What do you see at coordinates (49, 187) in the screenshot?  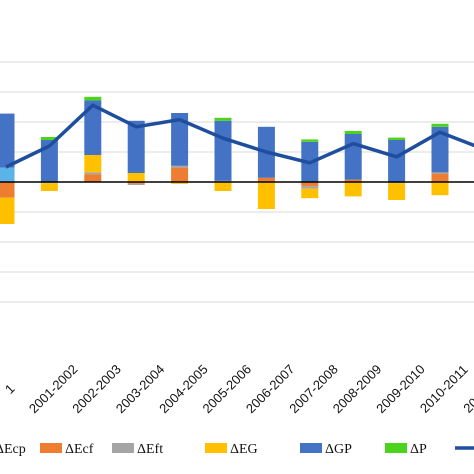 I see `bar-segment-delta-eg-2001-2002` at bounding box center [49, 187].